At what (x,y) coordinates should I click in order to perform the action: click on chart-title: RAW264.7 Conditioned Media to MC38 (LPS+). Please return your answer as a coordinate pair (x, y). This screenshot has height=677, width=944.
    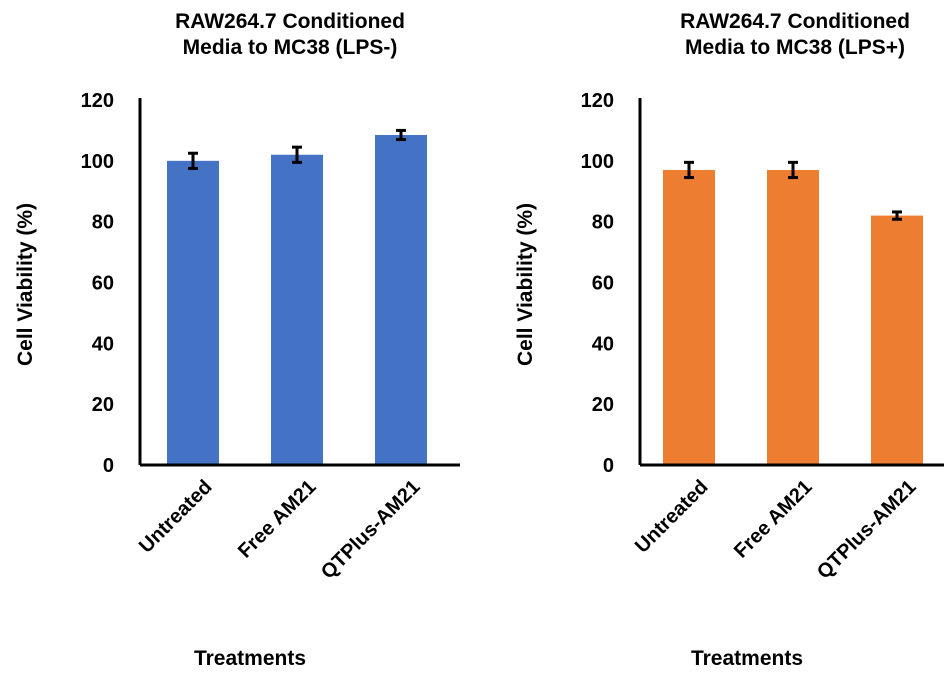
    Looking at the image, I should click on (795, 34).